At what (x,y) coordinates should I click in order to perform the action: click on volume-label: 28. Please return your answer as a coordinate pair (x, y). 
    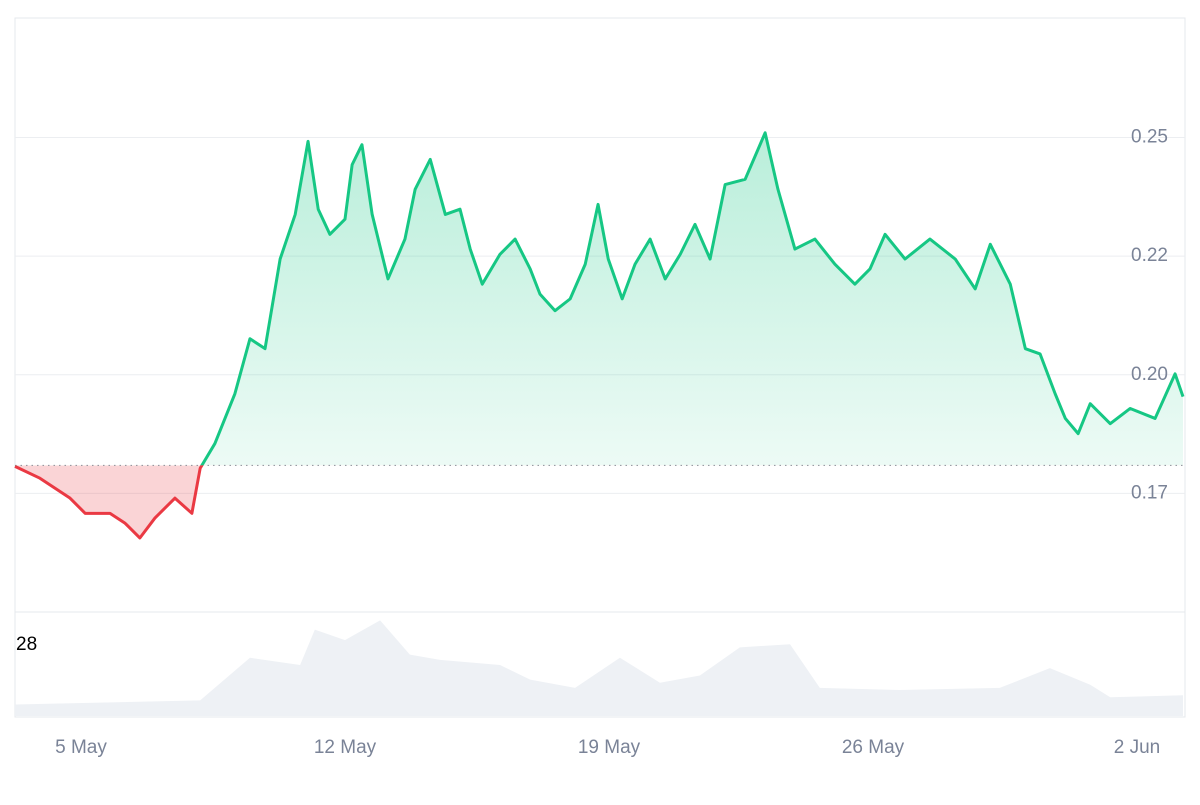
    Looking at the image, I should click on (26, 644).